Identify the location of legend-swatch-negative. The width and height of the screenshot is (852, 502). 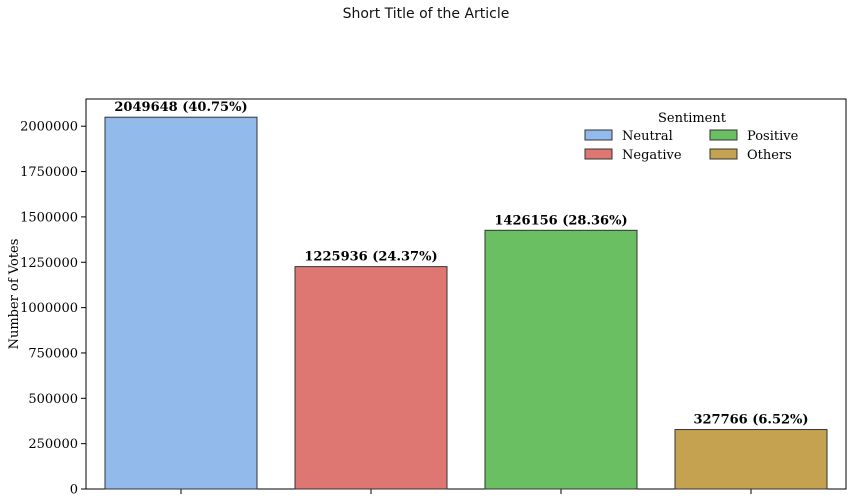
(598, 154).